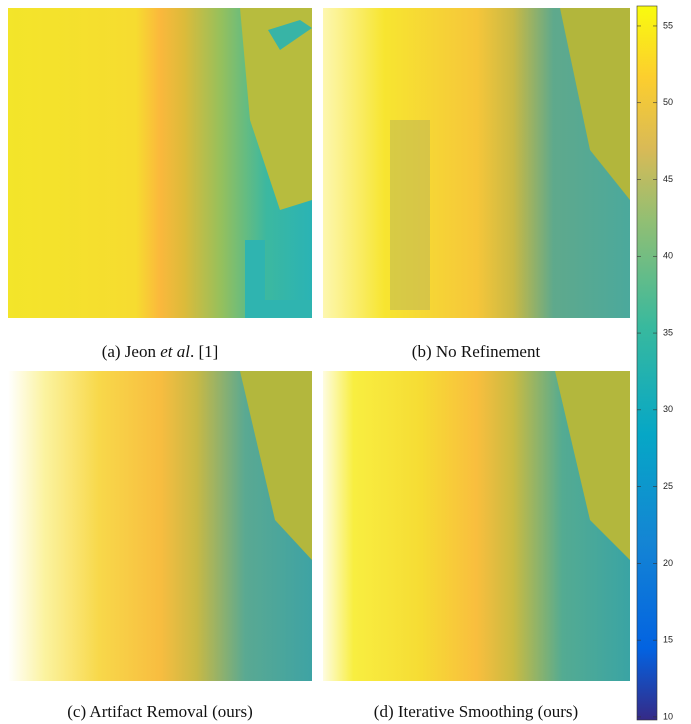 This screenshot has height=724, width=691. What do you see at coordinates (668, 716) in the screenshot?
I see `tick-label: 10` at bounding box center [668, 716].